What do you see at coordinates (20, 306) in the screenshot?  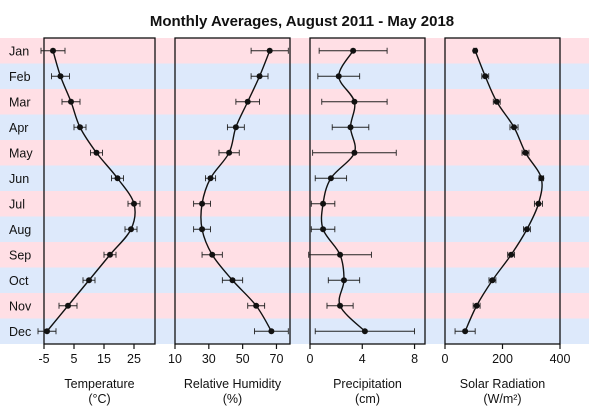 I see `month-label-nov: Nov` at bounding box center [20, 306].